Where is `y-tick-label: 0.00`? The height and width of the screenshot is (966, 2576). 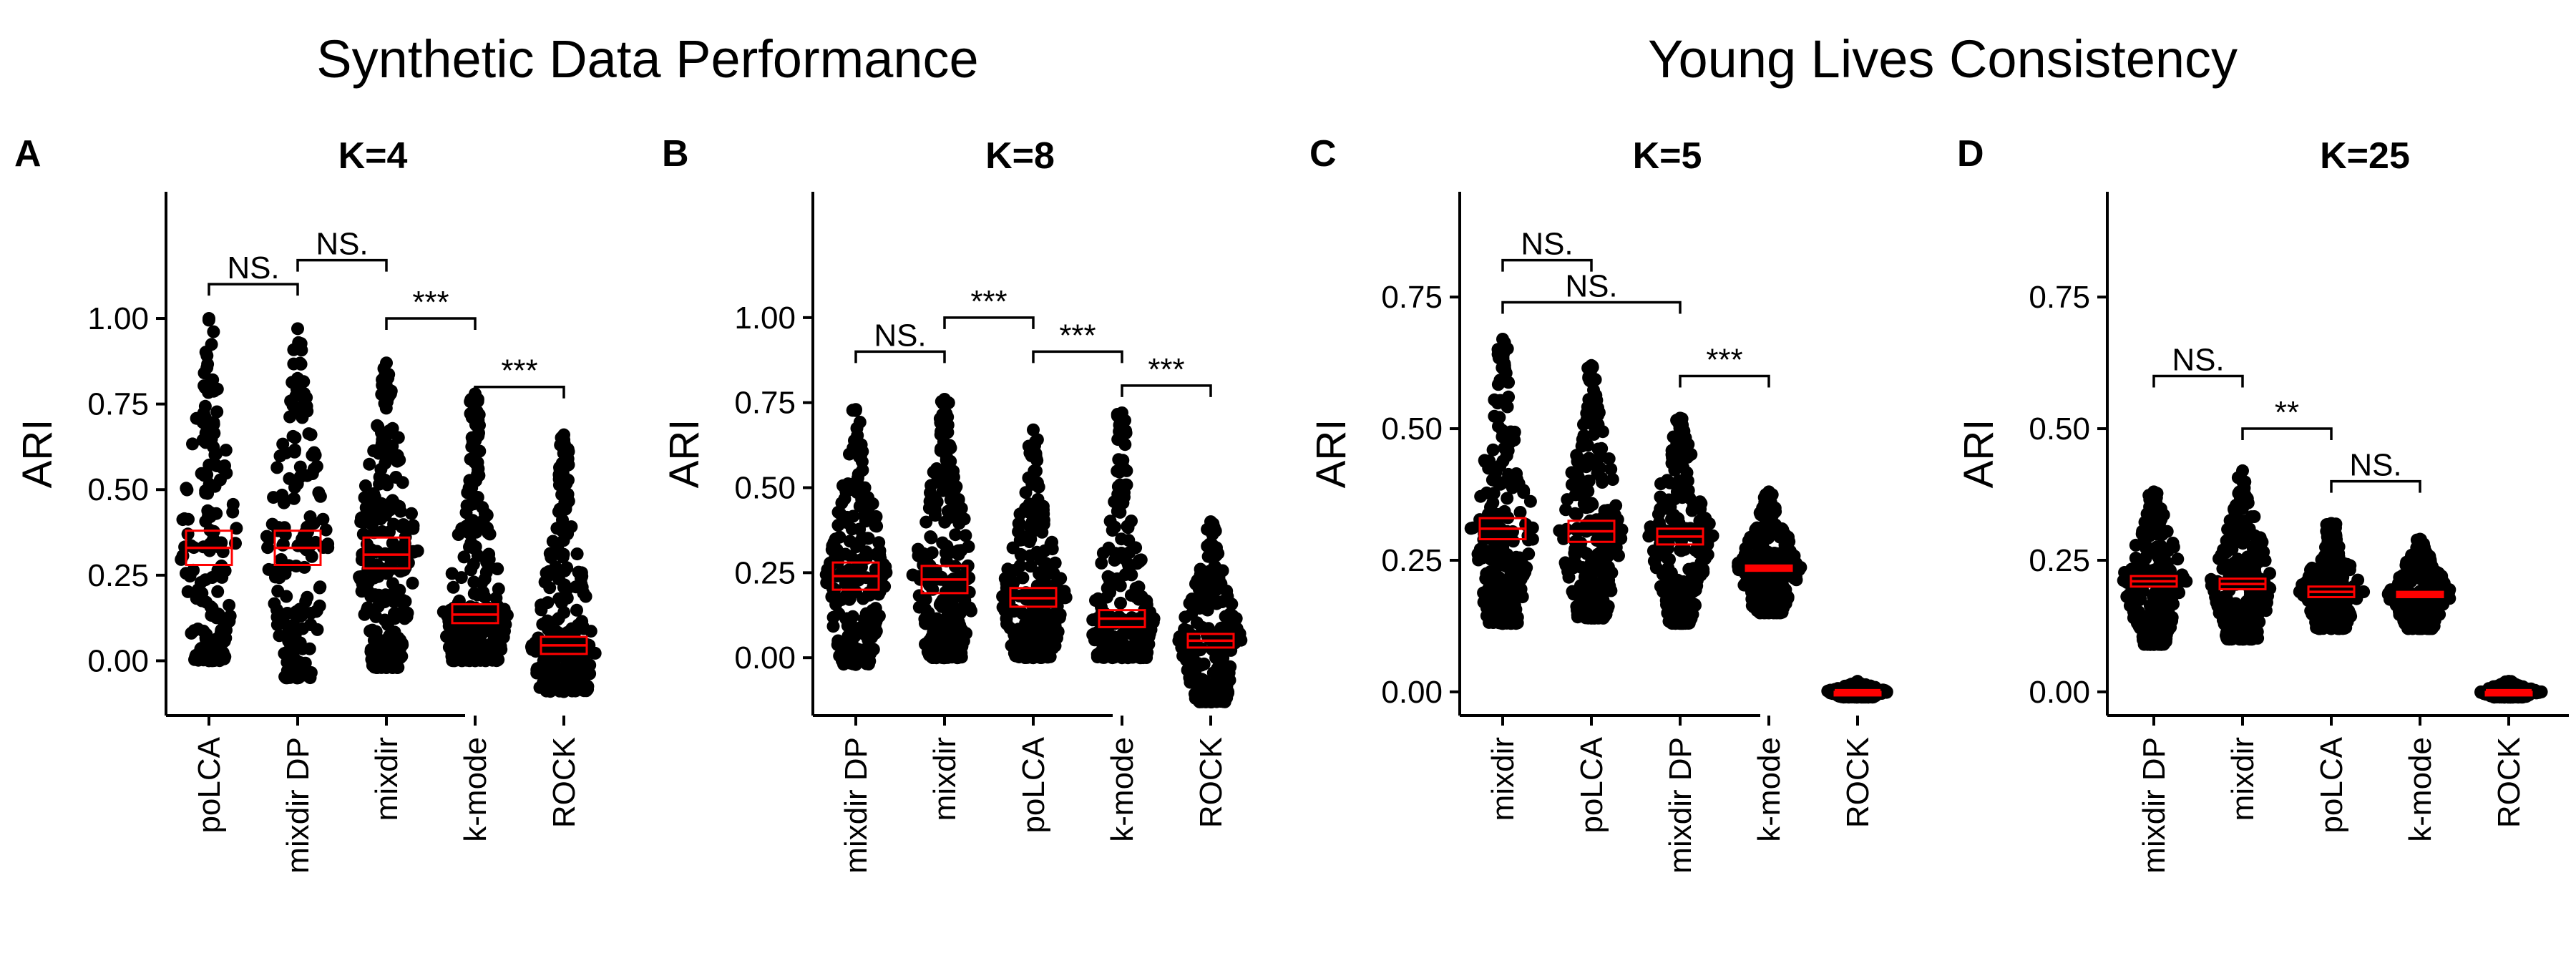 y-tick-label: 0.00 is located at coordinates (118, 660).